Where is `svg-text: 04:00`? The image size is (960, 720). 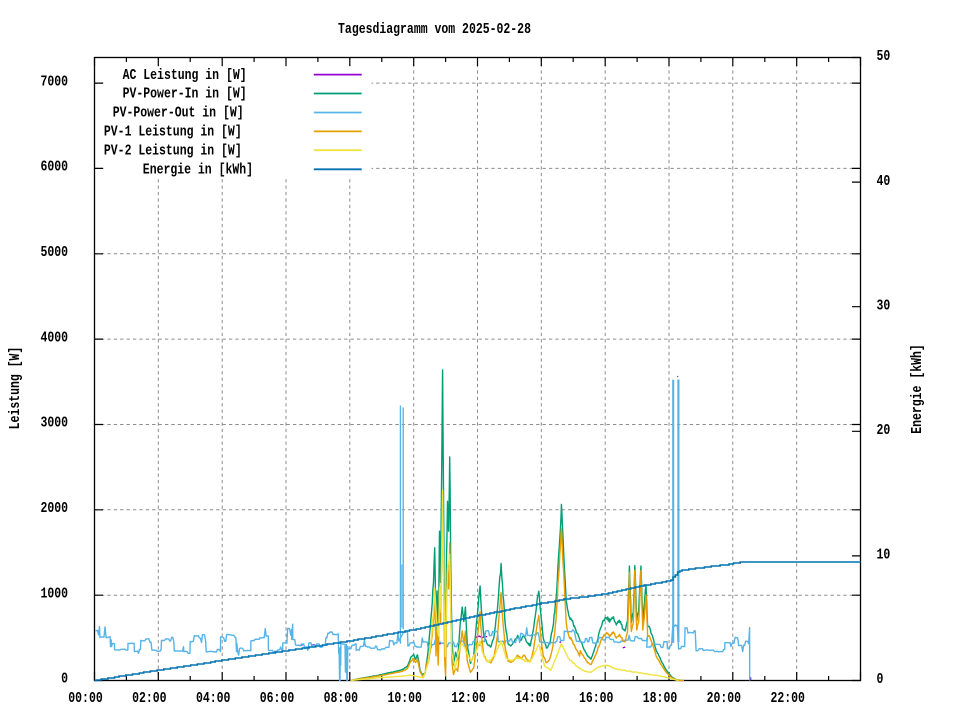 svg-text: 04:00 is located at coordinates (213, 698).